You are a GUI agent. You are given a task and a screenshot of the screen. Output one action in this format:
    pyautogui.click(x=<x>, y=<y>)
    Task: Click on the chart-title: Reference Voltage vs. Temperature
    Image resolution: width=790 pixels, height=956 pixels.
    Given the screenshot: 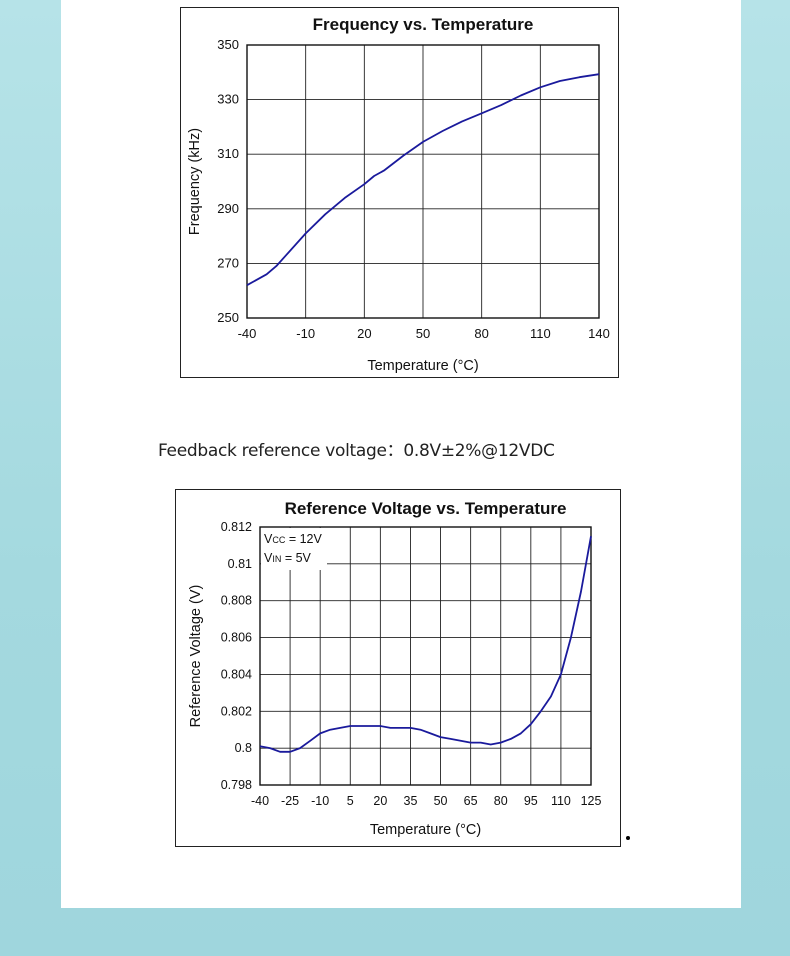 What is the action you would take?
    pyautogui.click(x=426, y=508)
    